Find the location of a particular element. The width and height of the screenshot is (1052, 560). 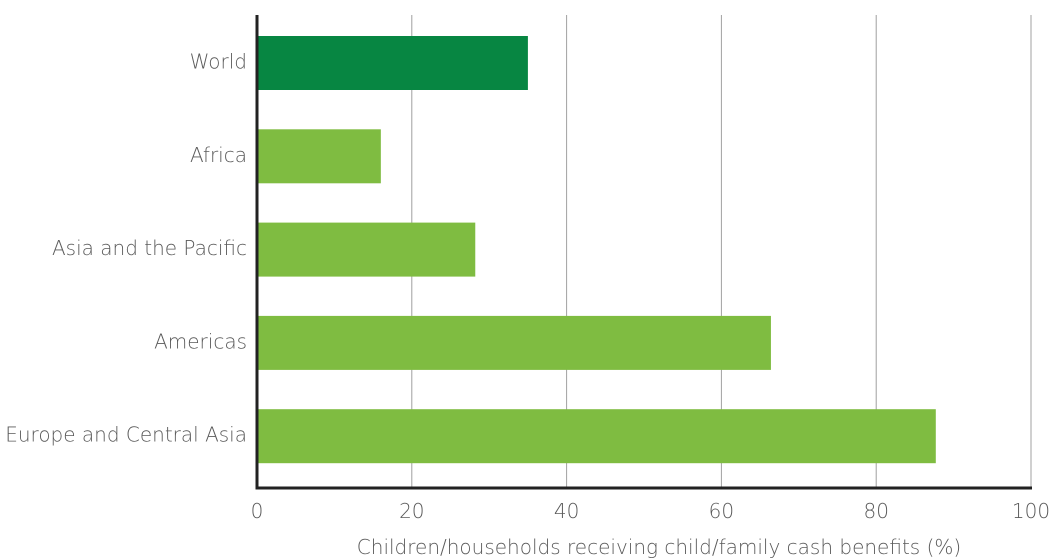

category-label-africa: Africa is located at coordinates (218, 155).